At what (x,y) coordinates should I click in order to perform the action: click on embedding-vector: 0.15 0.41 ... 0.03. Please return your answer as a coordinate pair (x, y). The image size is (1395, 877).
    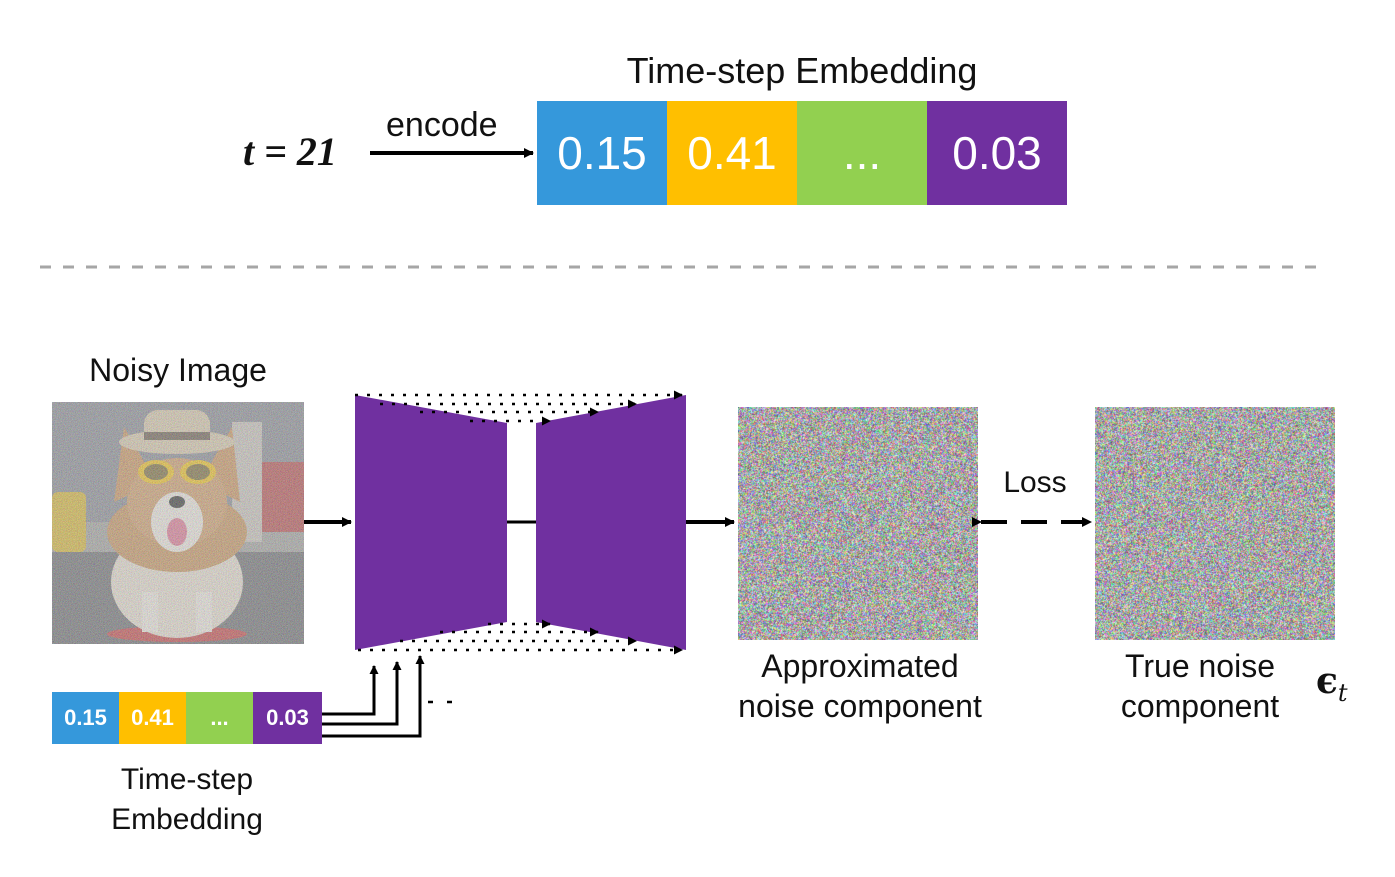
    Looking at the image, I should click on (802, 153).